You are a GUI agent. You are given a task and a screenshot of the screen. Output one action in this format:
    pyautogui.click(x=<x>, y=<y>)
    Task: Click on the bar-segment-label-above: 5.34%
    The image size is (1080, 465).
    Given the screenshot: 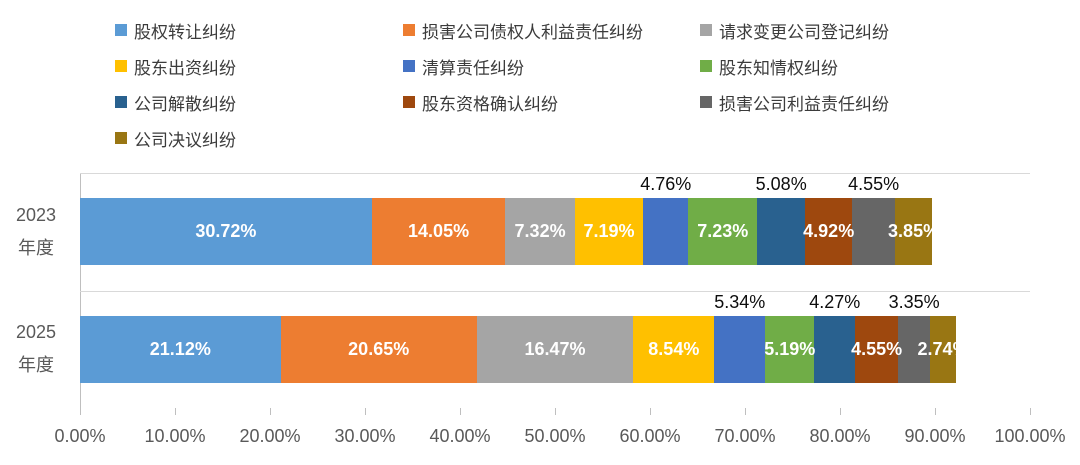 What is the action you would take?
    pyautogui.click(x=740, y=301)
    